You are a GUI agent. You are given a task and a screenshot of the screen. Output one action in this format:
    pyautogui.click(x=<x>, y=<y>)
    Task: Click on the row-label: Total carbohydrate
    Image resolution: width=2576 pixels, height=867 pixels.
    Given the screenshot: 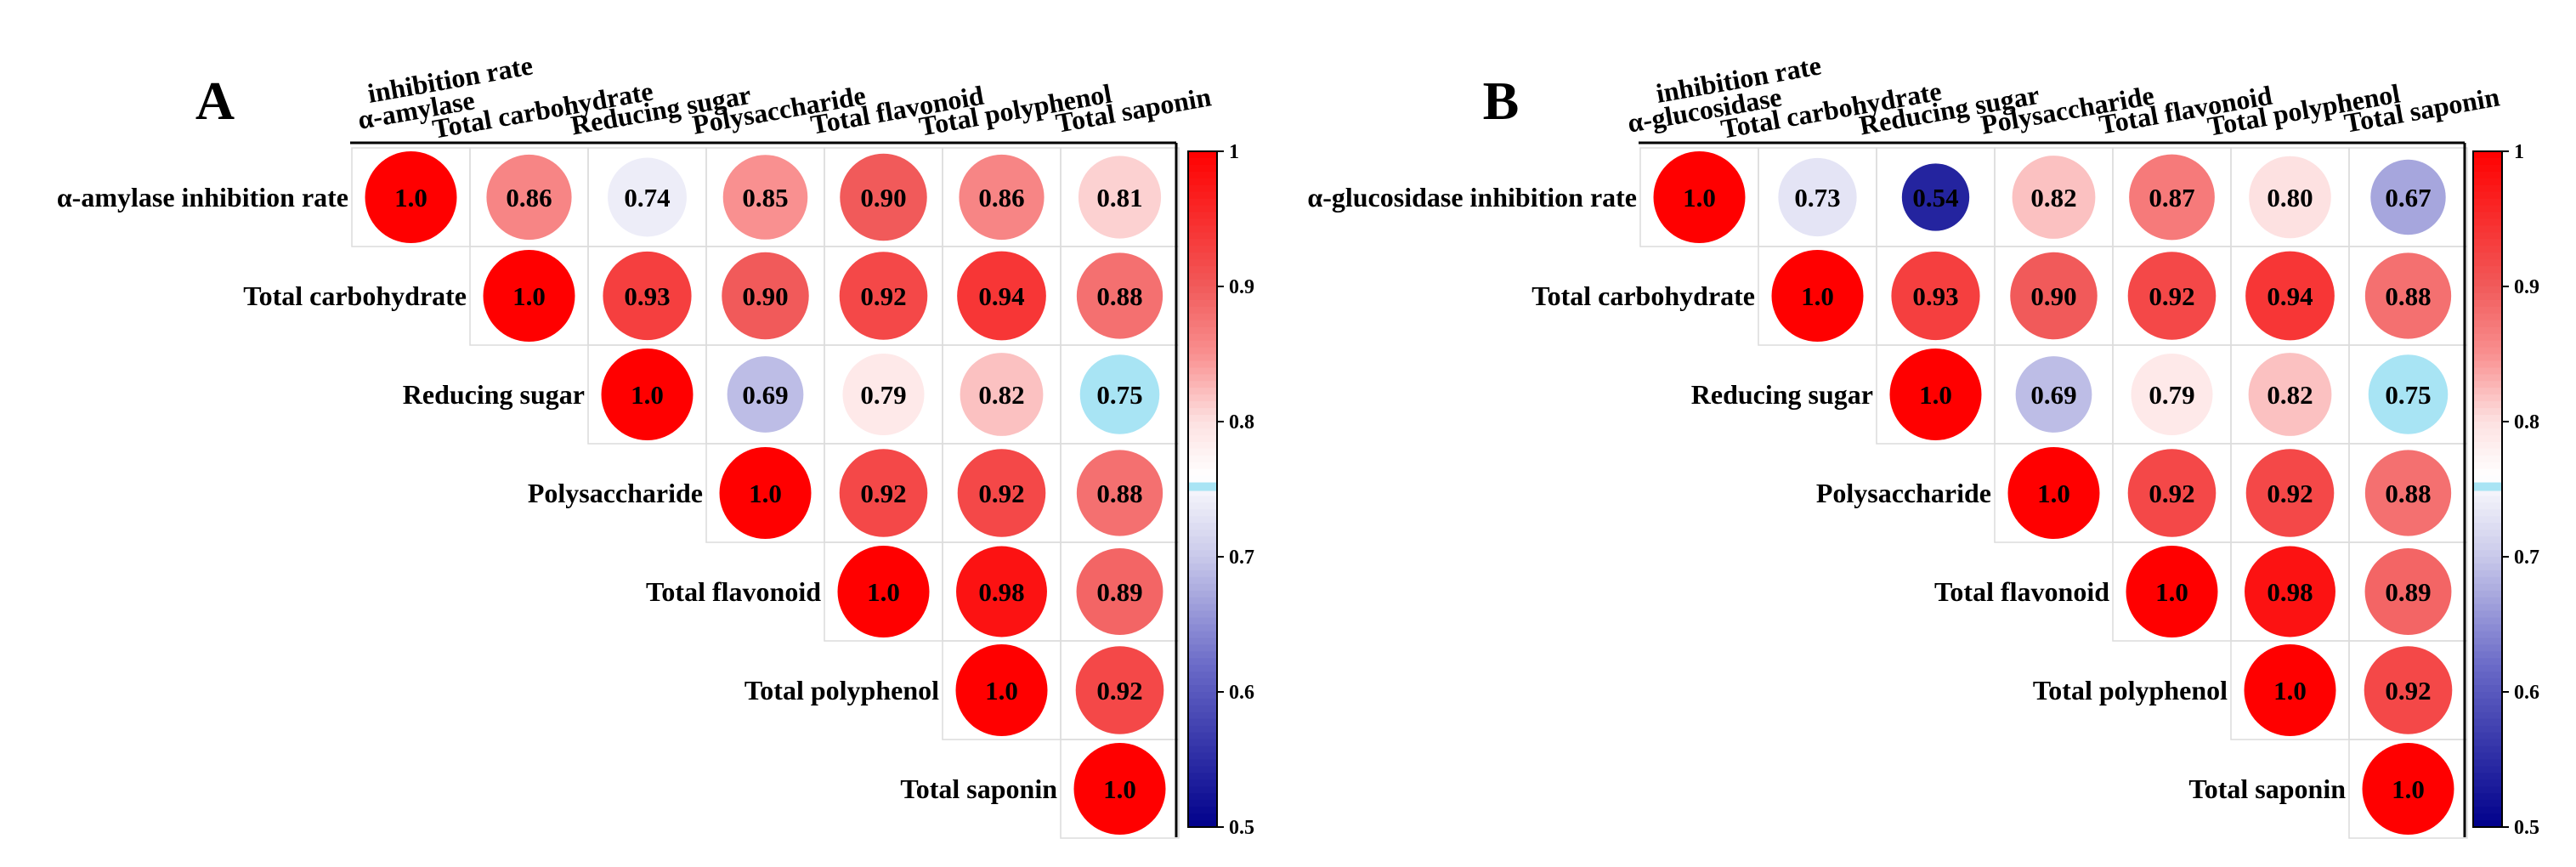 What is the action you would take?
    pyautogui.click(x=1643, y=295)
    